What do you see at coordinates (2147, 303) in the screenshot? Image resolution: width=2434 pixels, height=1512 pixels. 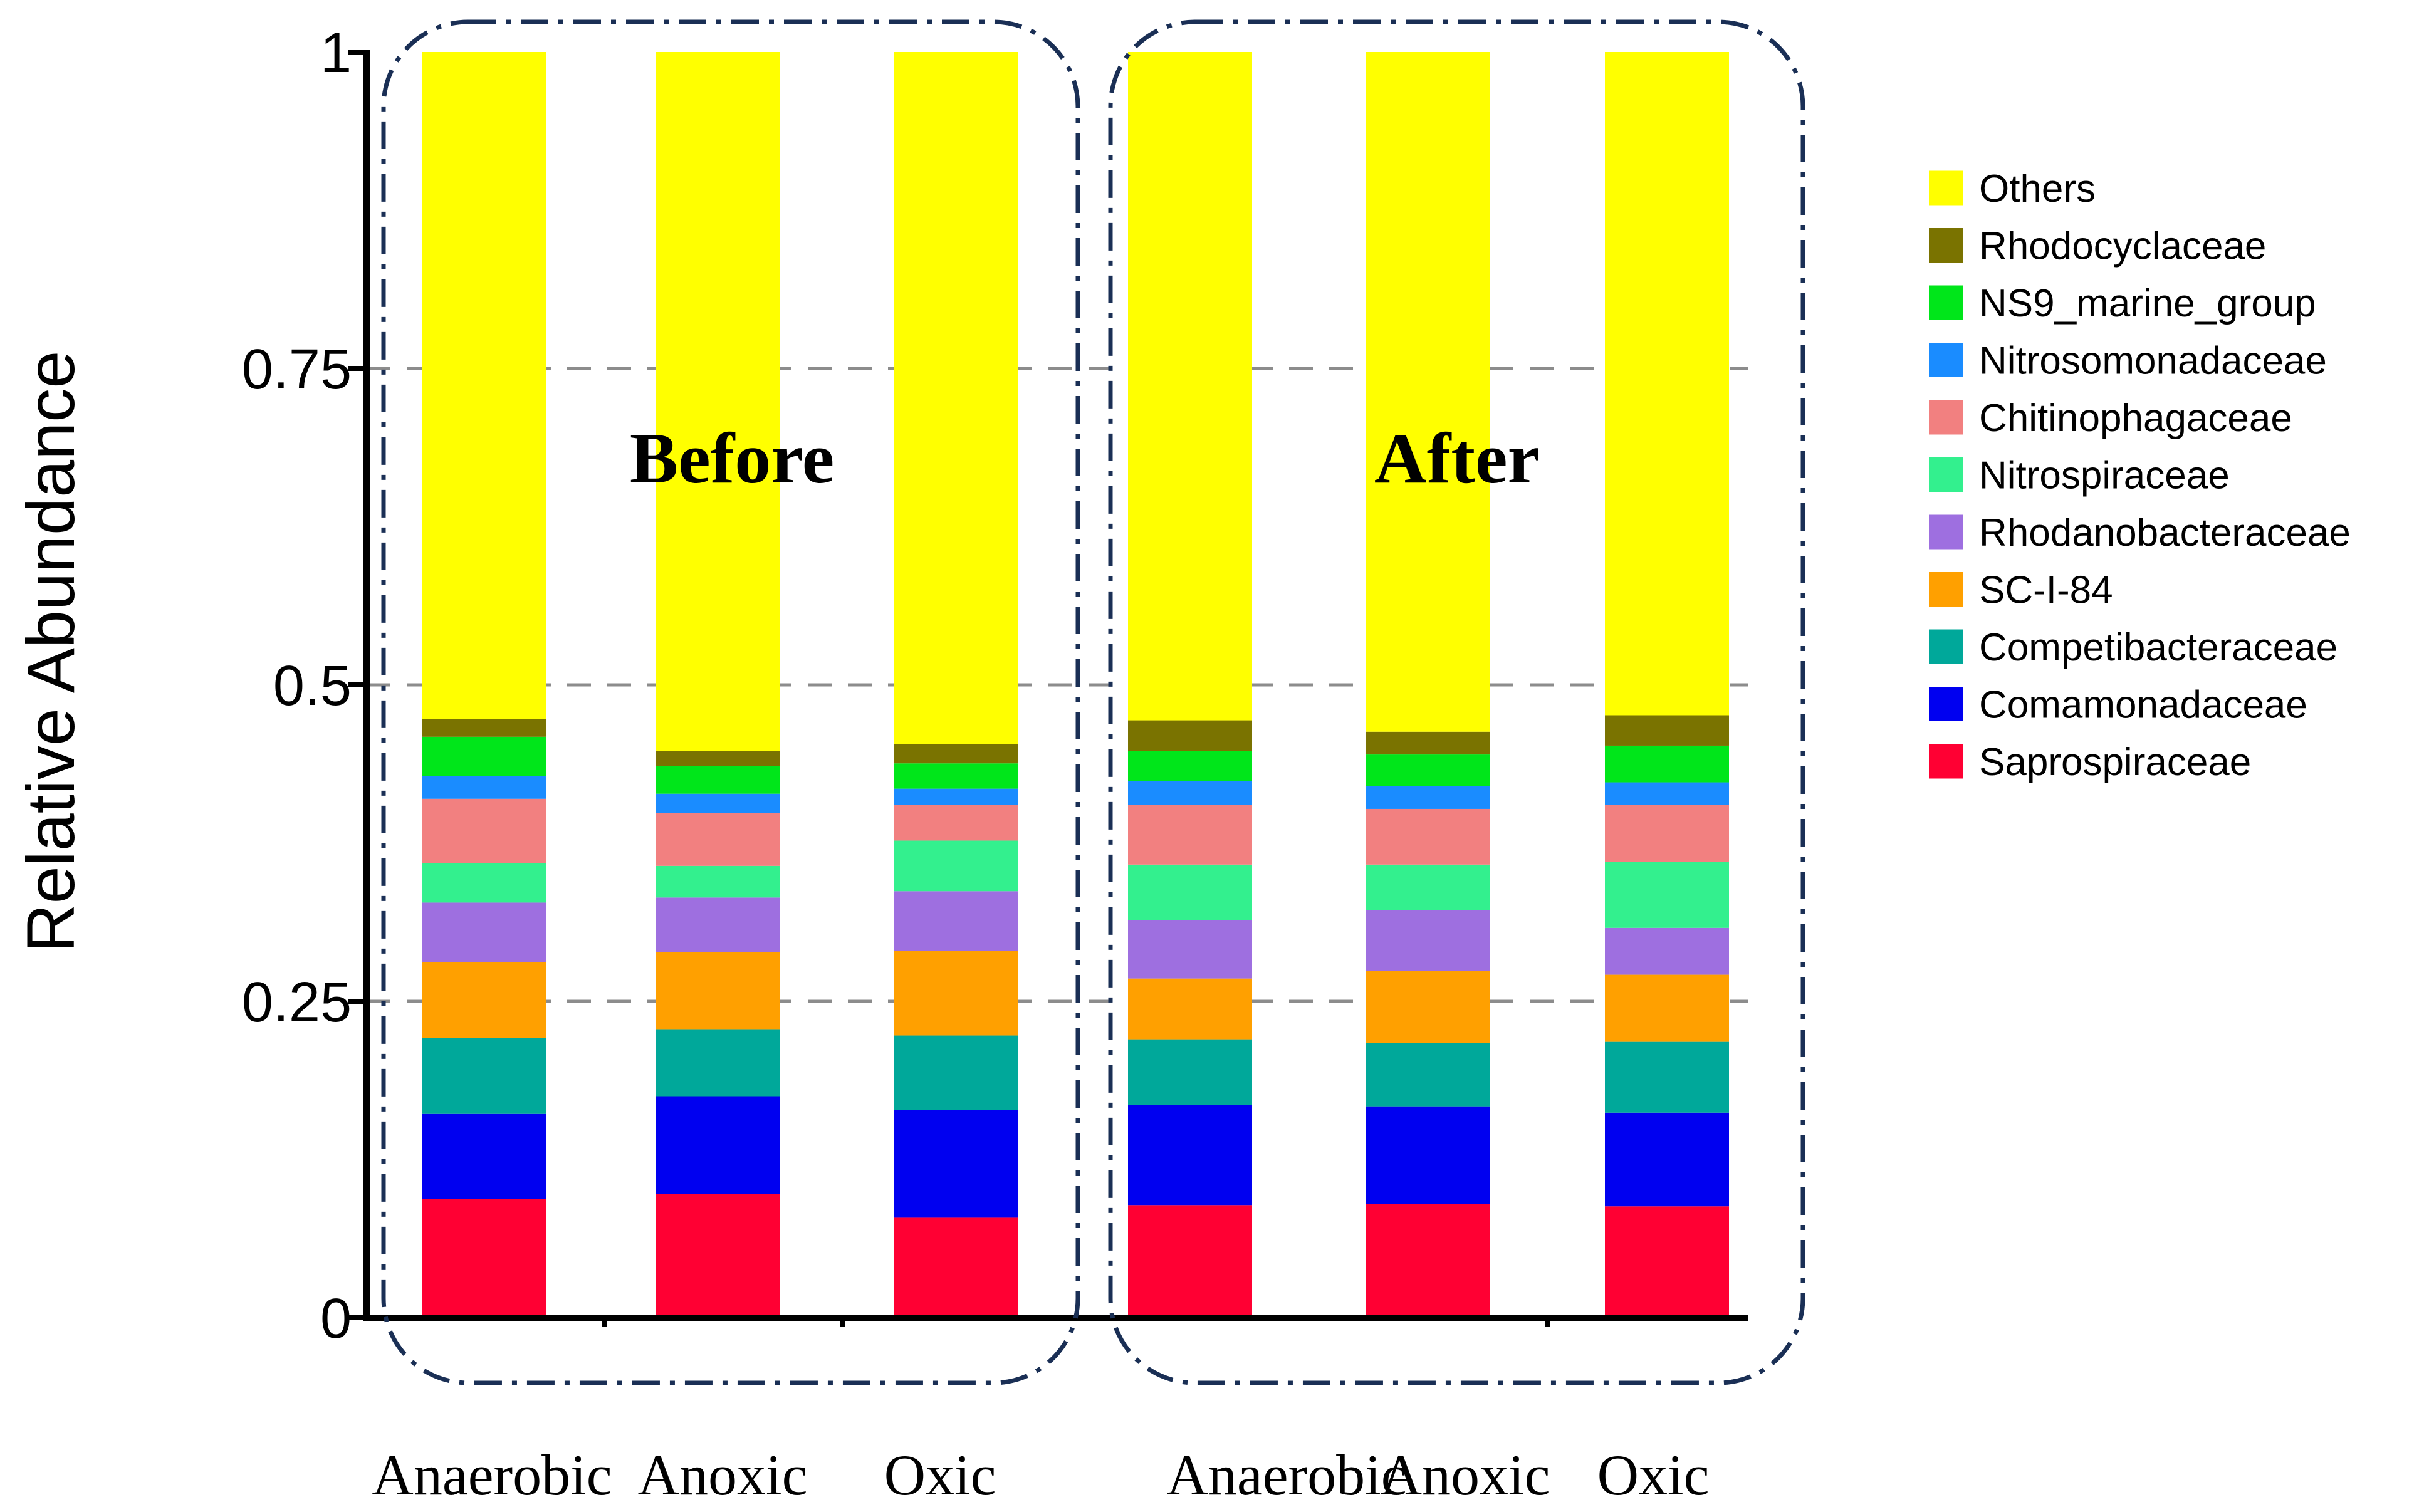 I see `legend-label: NS9_marine_group` at bounding box center [2147, 303].